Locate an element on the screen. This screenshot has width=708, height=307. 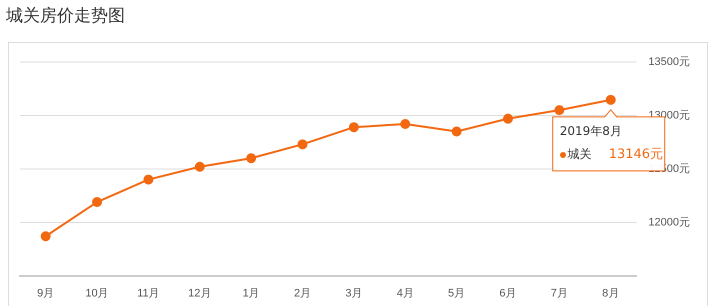
y-tick-label: 12000元 is located at coordinates (669, 222).